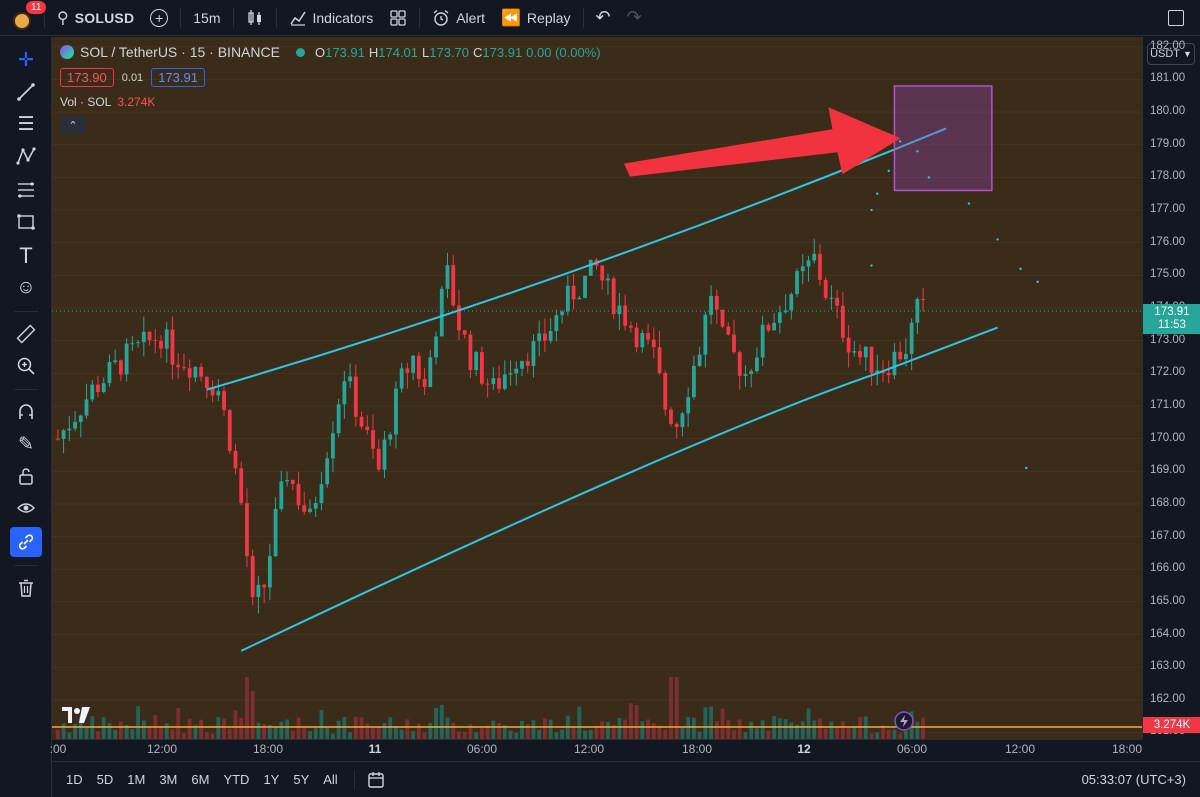  I want to click on trend-line-icon, so click(26, 92).